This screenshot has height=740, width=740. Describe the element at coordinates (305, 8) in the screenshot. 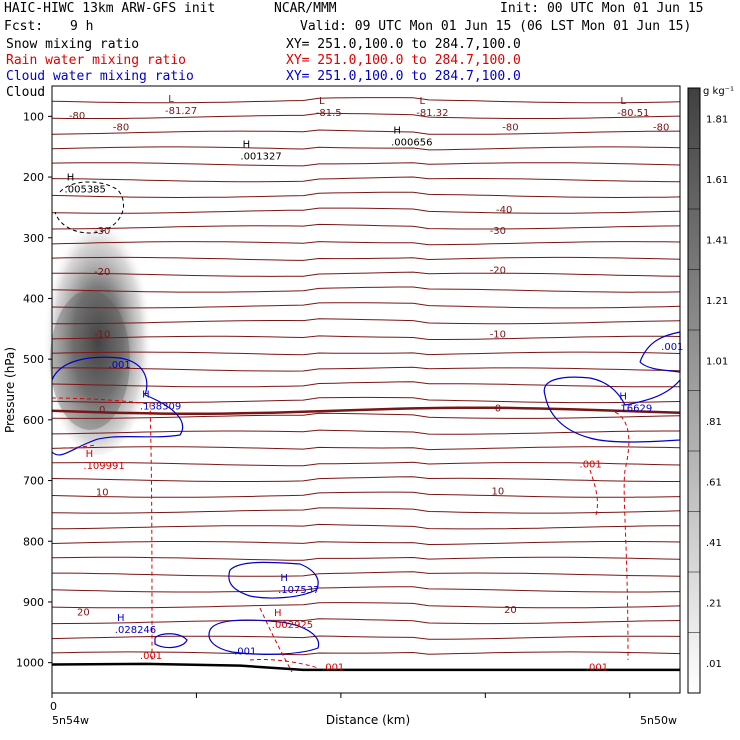

I see `center-name: NCAR/MMM` at that location.